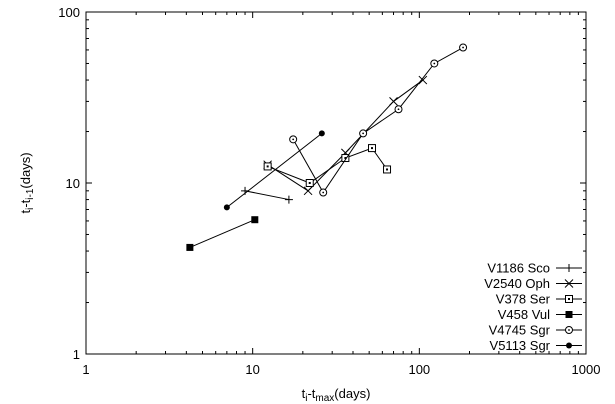 This screenshot has height=404, width=615. Describe the element at coordinates (523, 299) in the screenshot. I see `legend-label: V378 Ser` at that location.